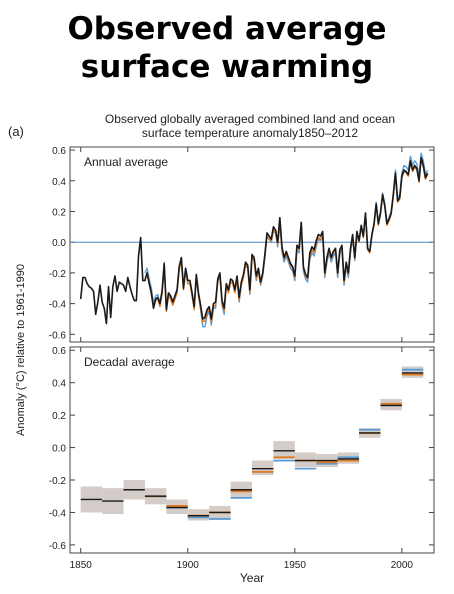  What do you see at coordinates (81, 565) in the screenshot?
I see `x-tick-label: 1850` at bounding box center [81, 565].